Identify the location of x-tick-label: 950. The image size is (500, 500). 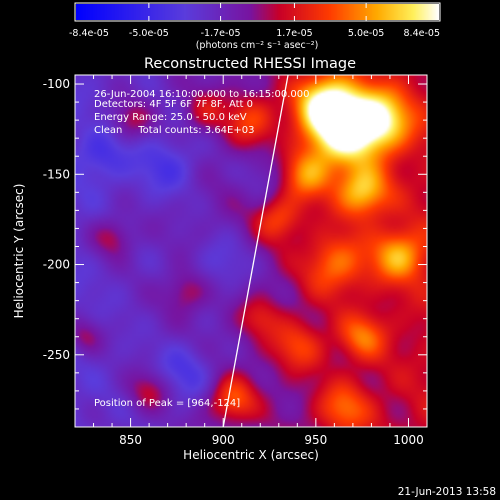
(315, 440).